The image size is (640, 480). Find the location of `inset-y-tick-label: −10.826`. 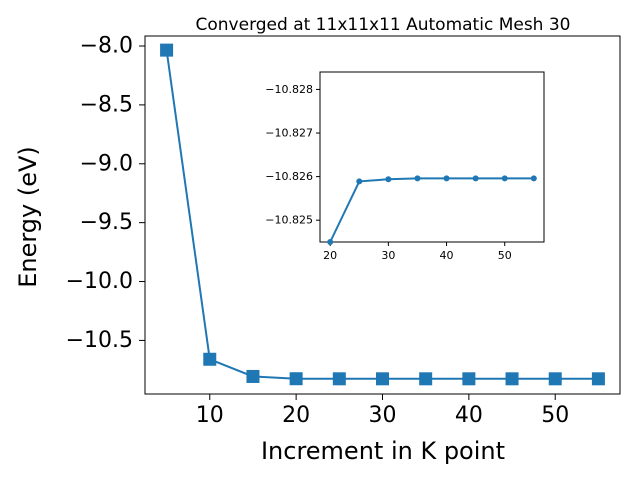

inset-y-tick-label: −10.826 is located at coordinates (289, 176).